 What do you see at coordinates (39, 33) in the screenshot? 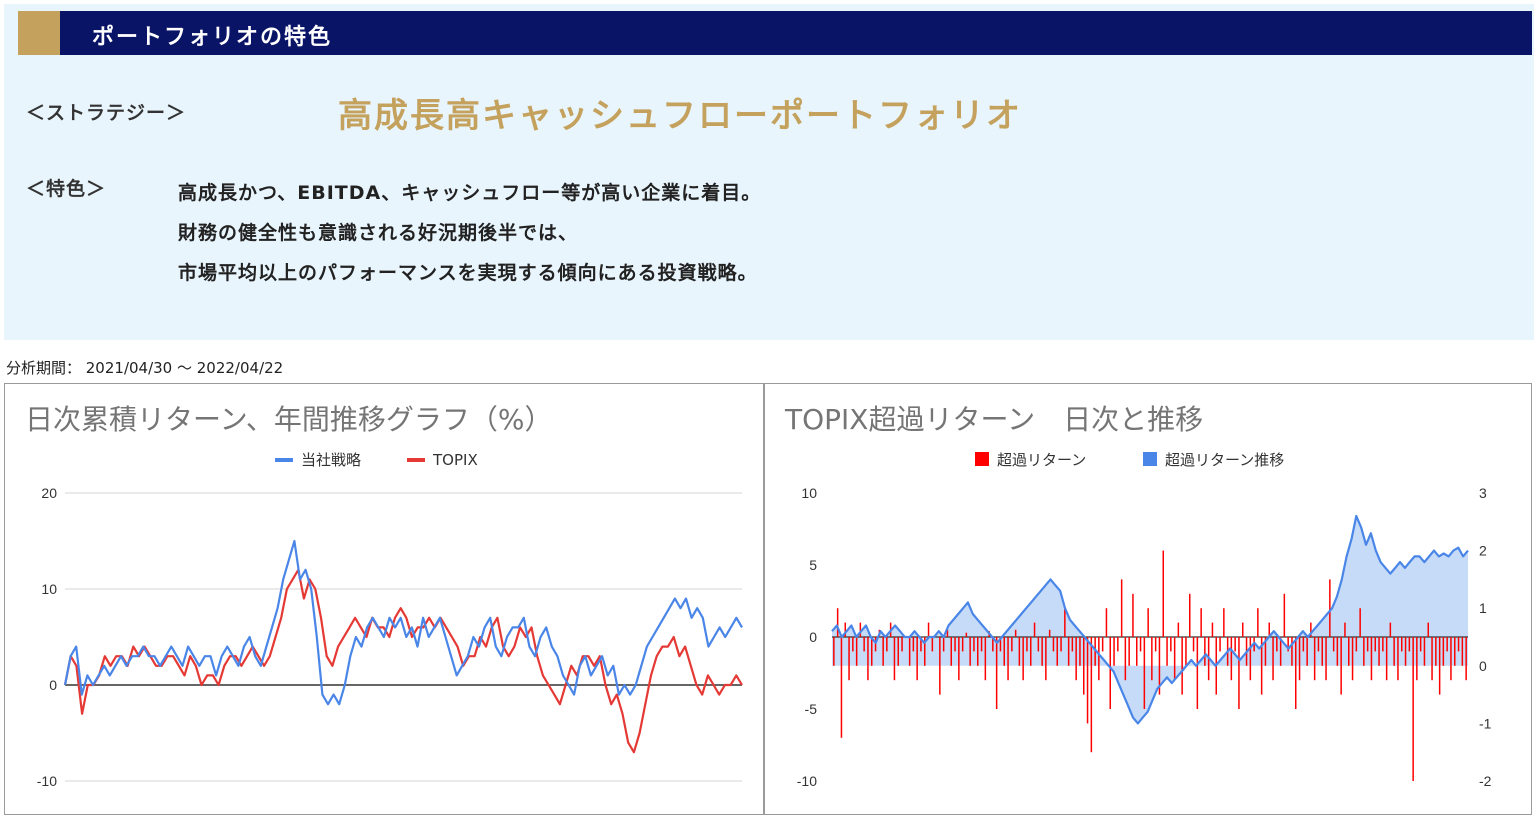
I see `header-accent` at bounding box center [39, 33].